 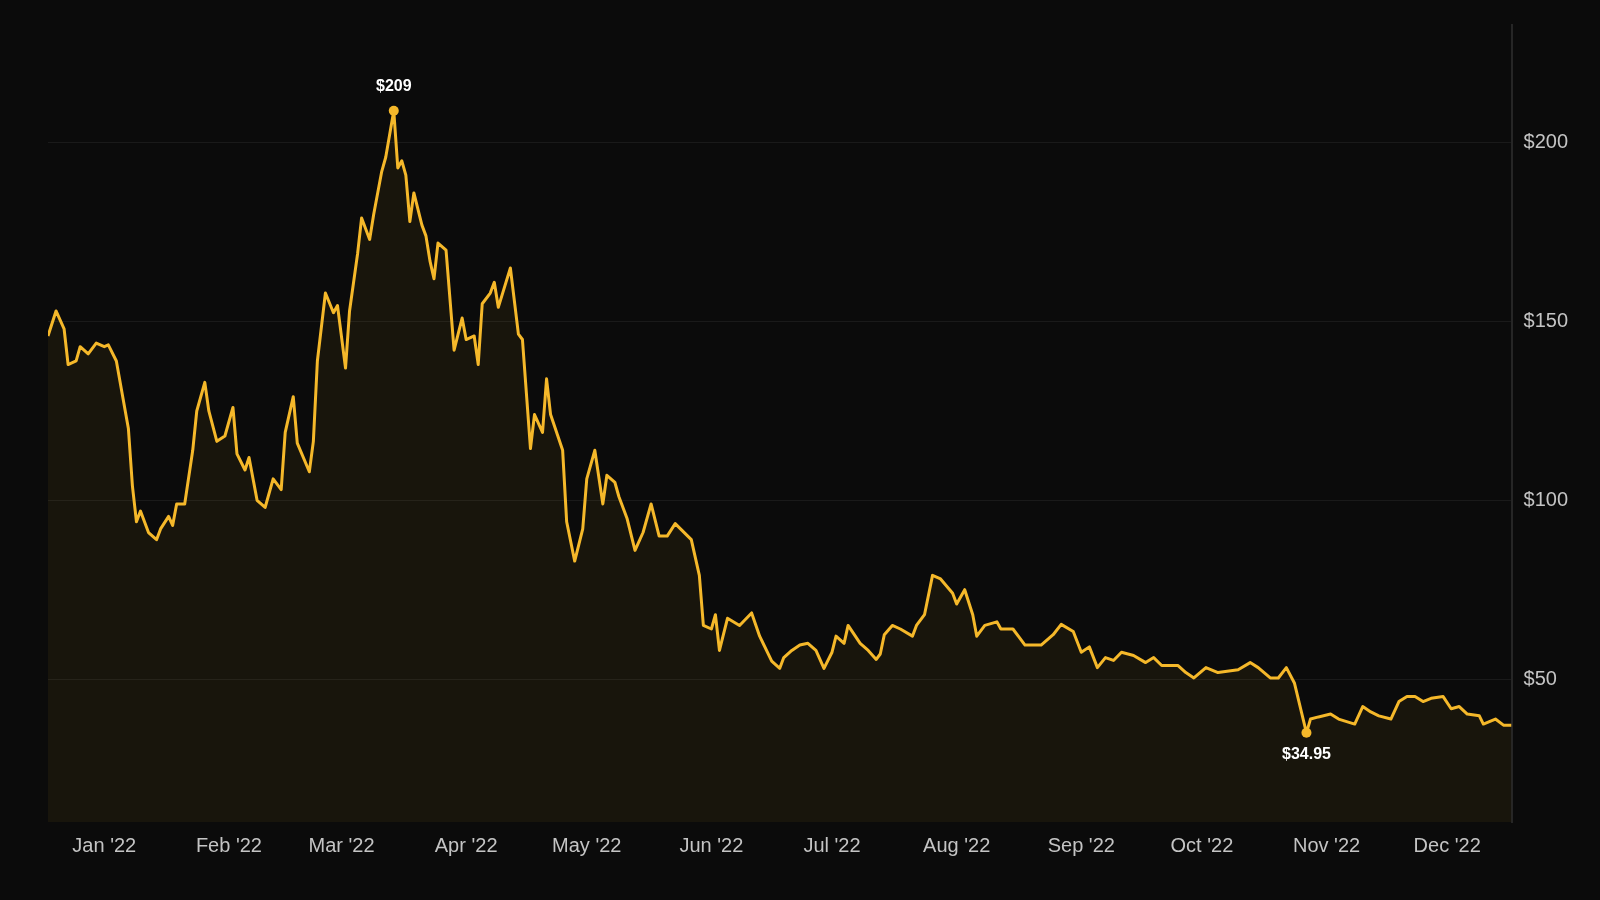 I want to click on x-tick-label: May '22, so click(x=587, y=844).